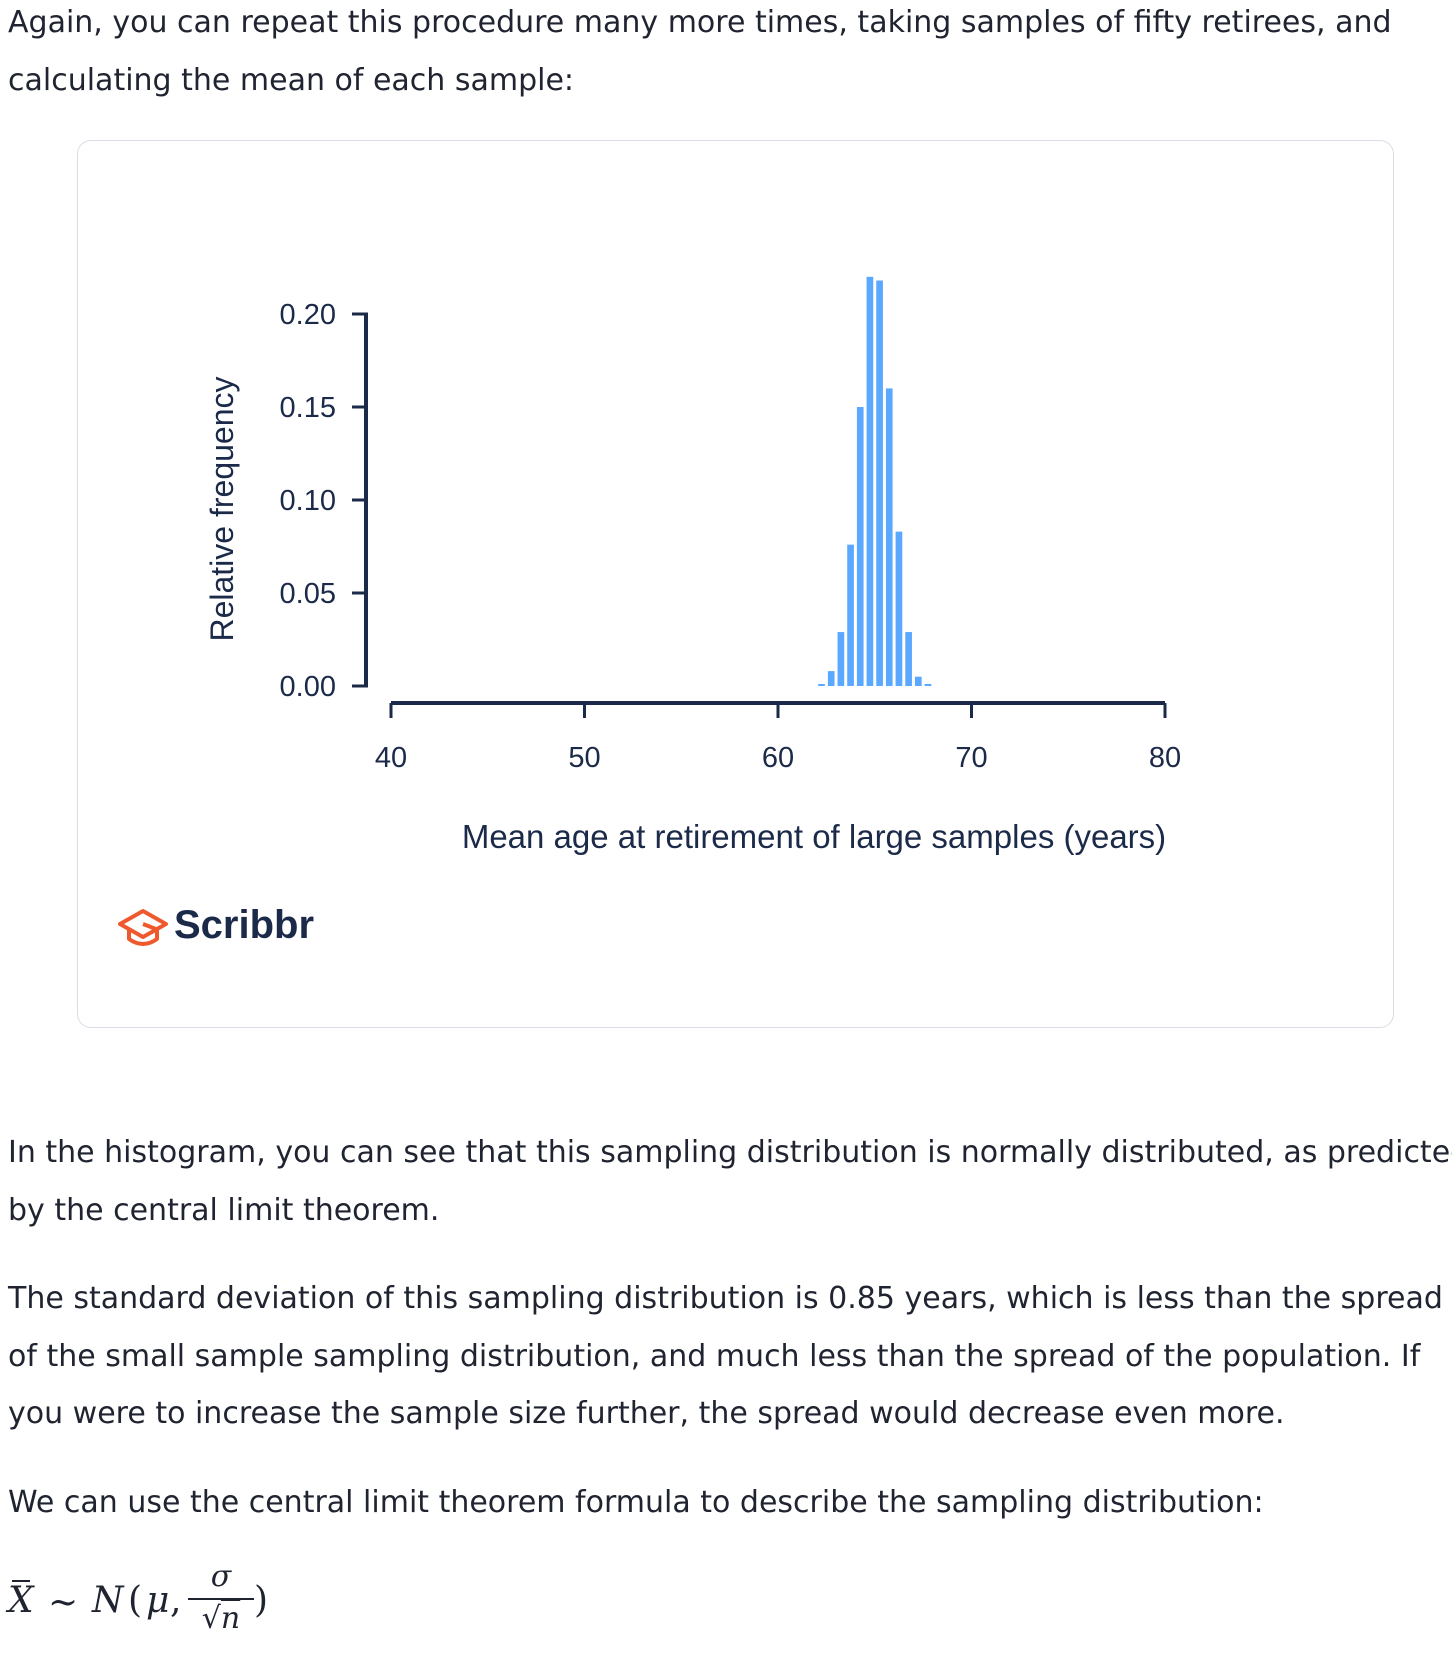  I want to click on text-line: calculating the mean of each sample:, so click(291, 80).